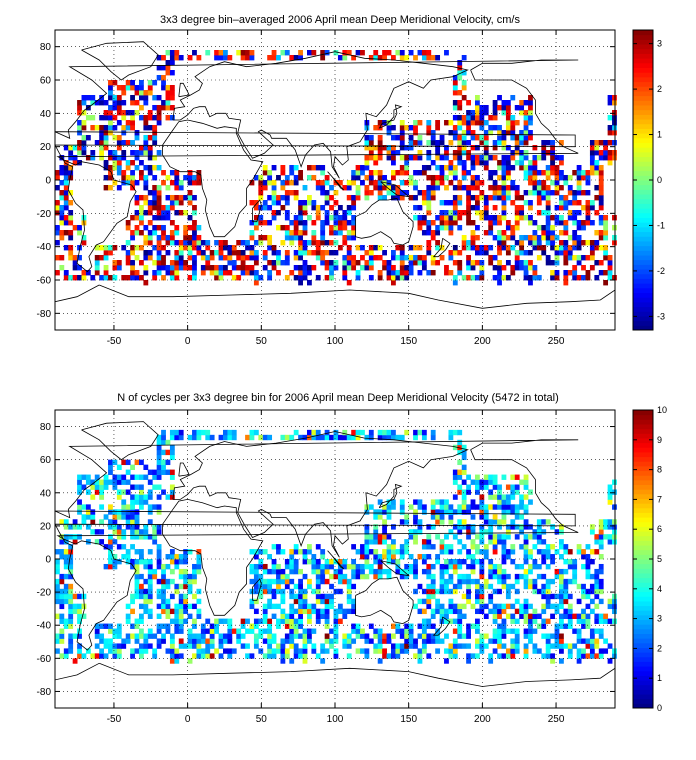 This screenshot has width=696, height=760. I want to click on colorbar-tick-label: 4, so click(659, 589).